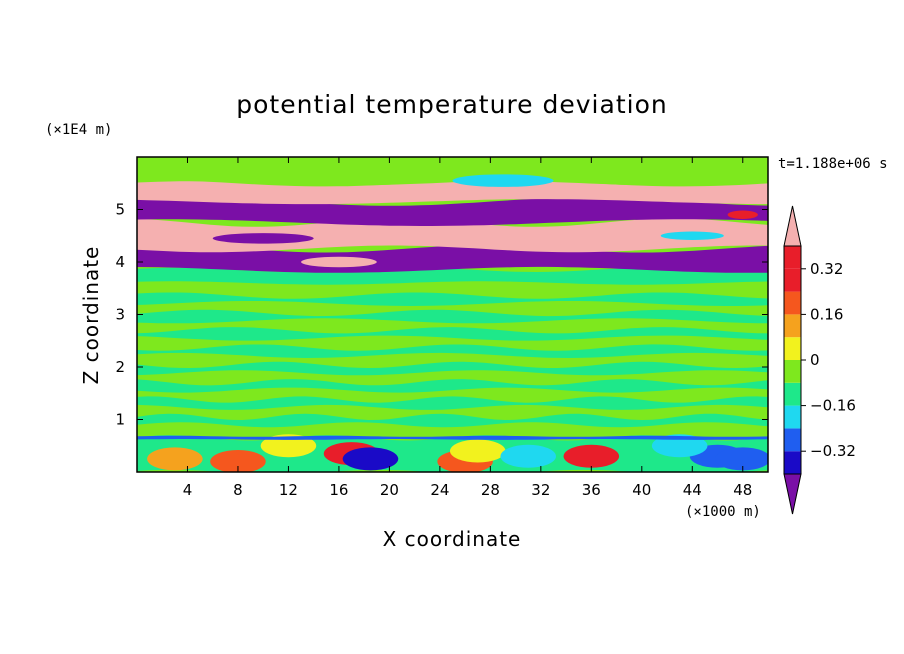  Describe the element at coordinates (833, 406) in the screenshot. I see `colorbar-tick-label: −0.16` at that location.